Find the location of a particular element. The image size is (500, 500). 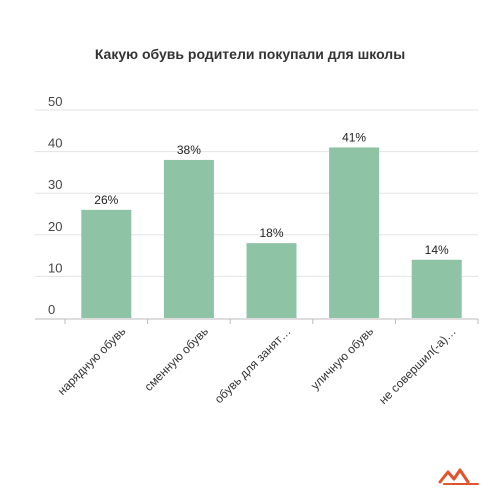

data-label: 26% is located at coordinates (106, 200).